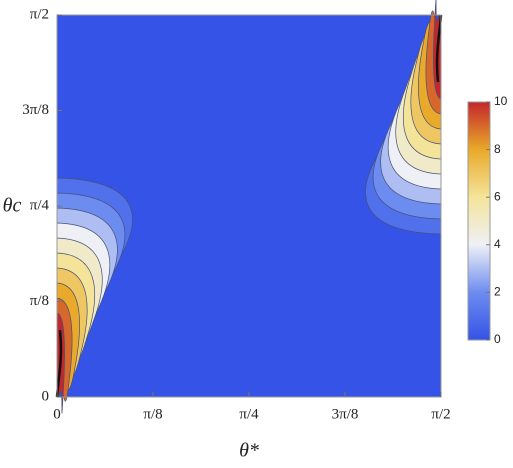 This screenshot has width=513, height=468. I want to click on colorbar-tick-label: 6, so click(497, 196).